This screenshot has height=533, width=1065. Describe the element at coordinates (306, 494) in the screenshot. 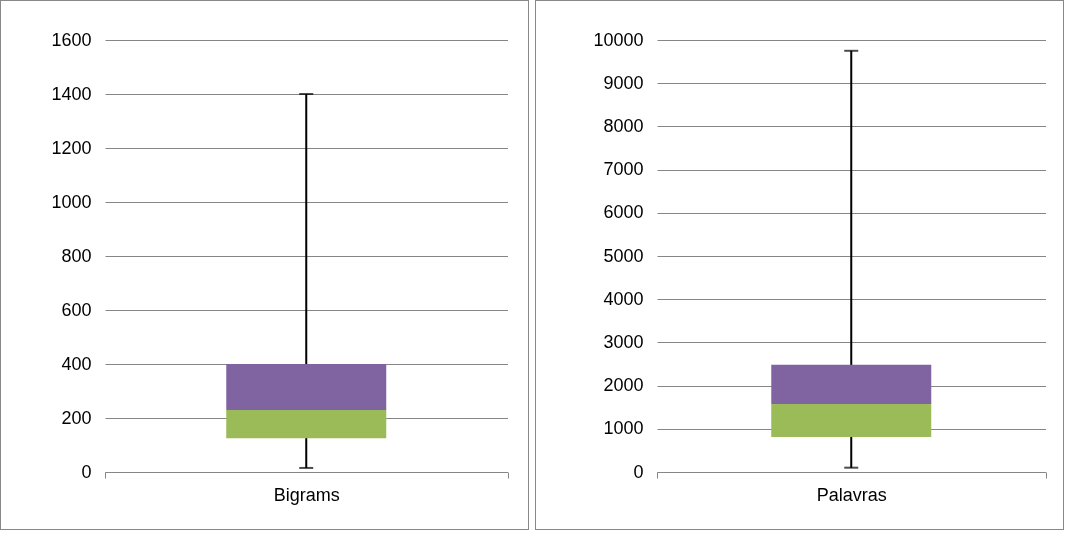

I see `x-tick-label: Bigrams` at that location.